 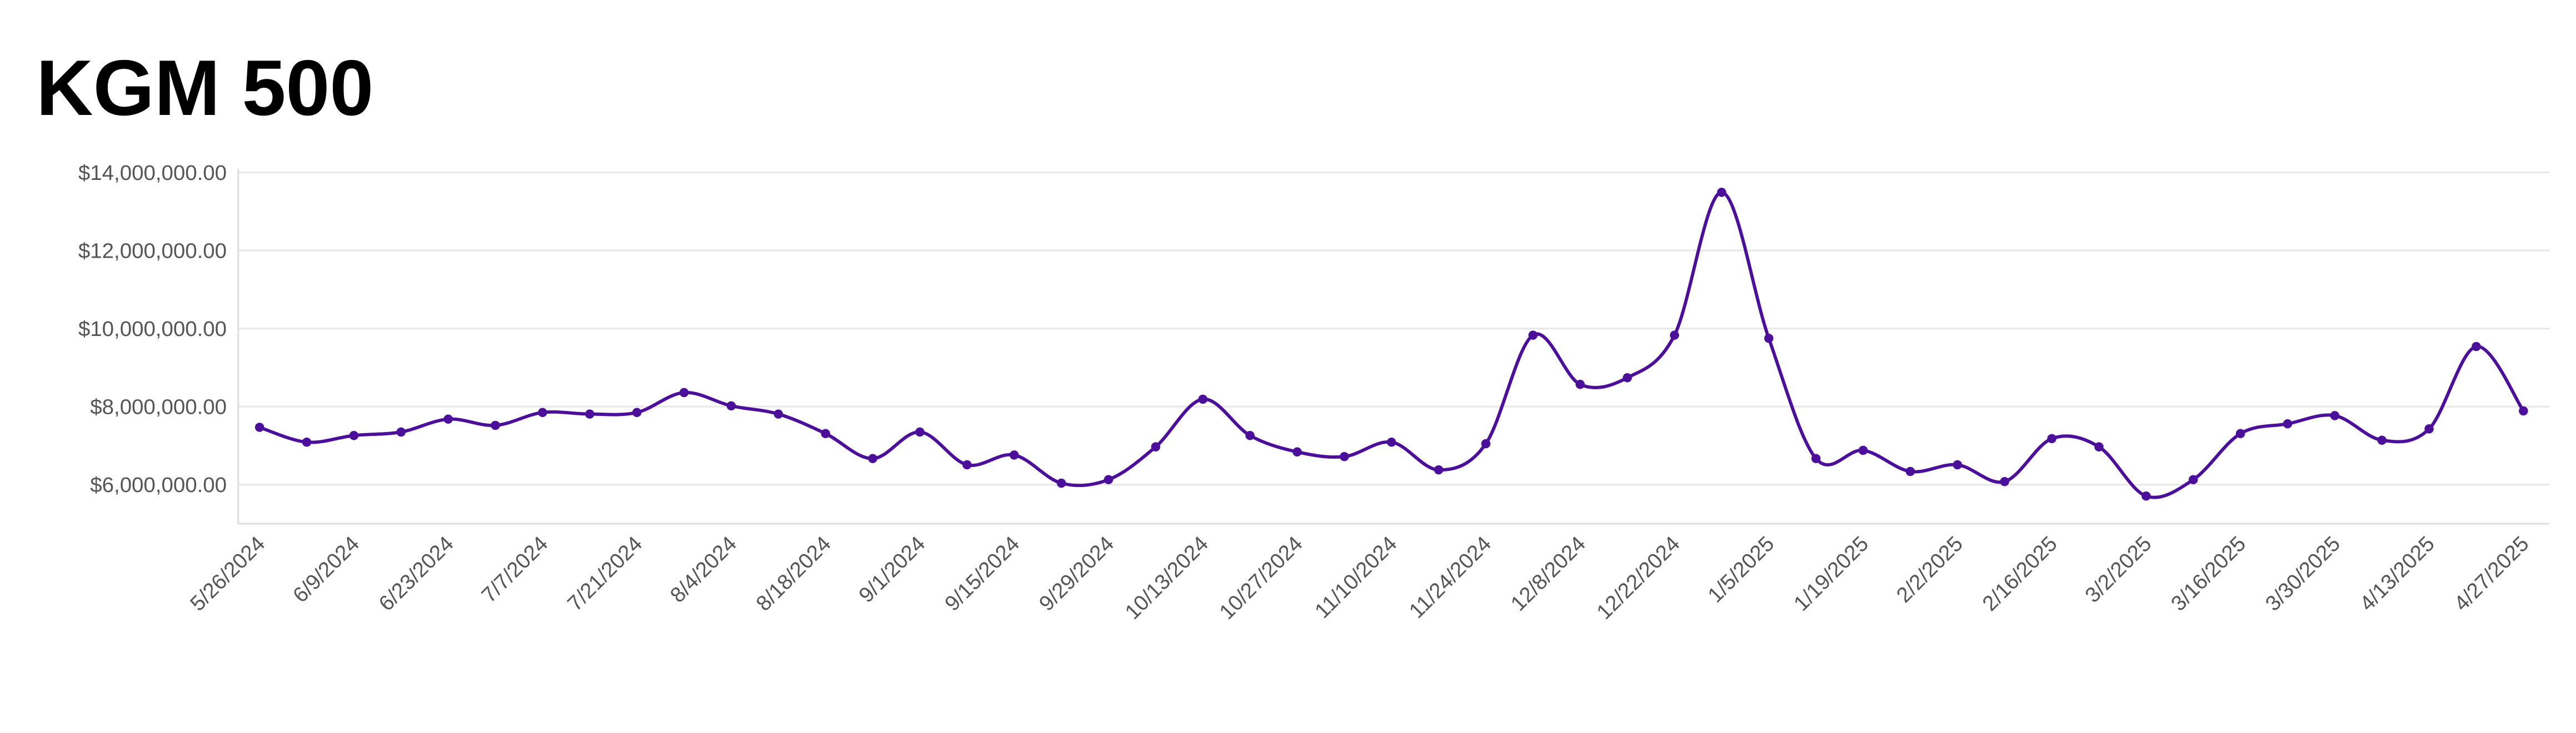 I want to click on x-tick-label: 4/27/2025, so click(x=2491, y=574).